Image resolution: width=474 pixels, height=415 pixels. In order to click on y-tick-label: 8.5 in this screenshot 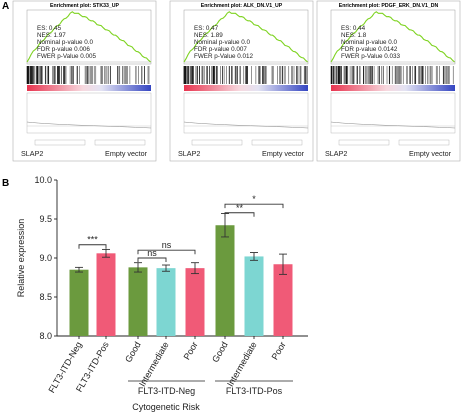, I will do `click(45, 297)`.